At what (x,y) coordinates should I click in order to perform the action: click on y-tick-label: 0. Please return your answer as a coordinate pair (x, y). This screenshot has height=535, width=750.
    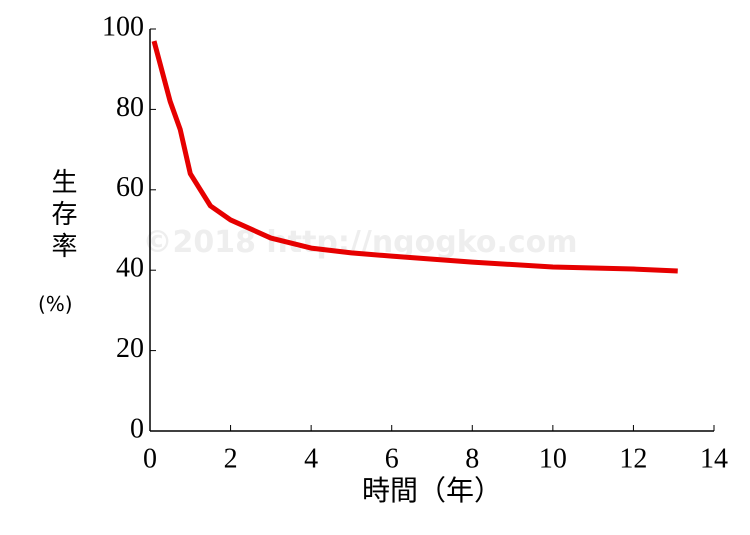
    Looking at the image, I should click on (137, 428).